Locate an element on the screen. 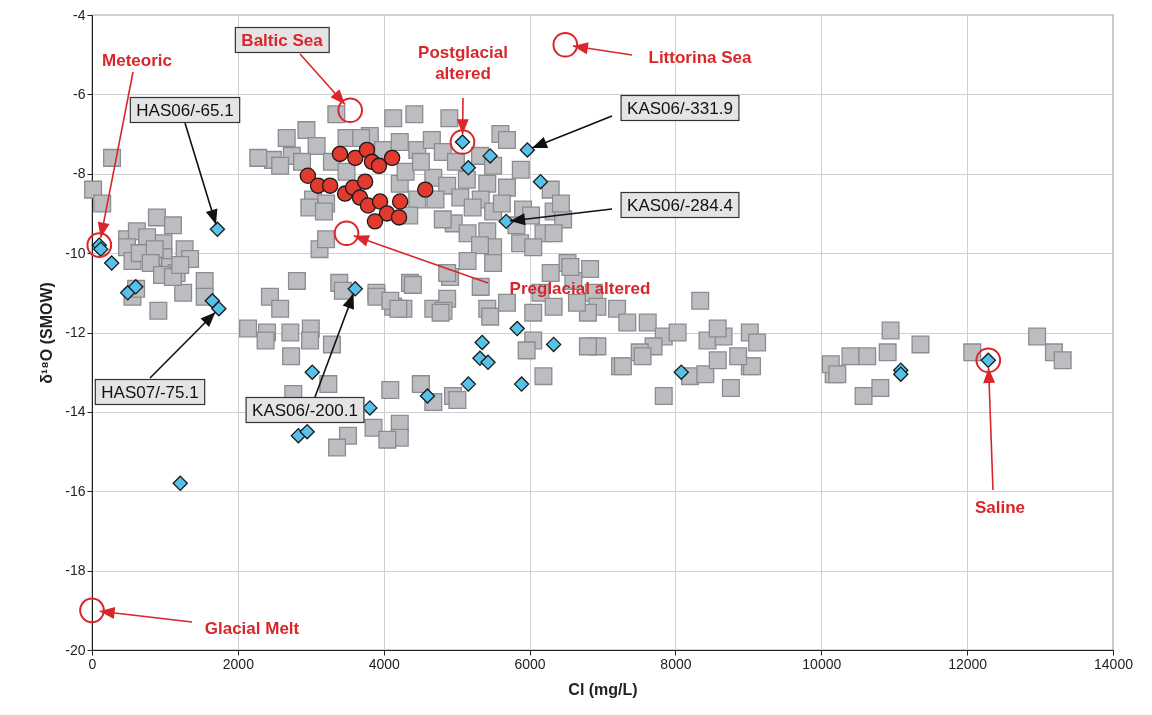  y-tick-label: -8 is located at coordinates (79, 173).